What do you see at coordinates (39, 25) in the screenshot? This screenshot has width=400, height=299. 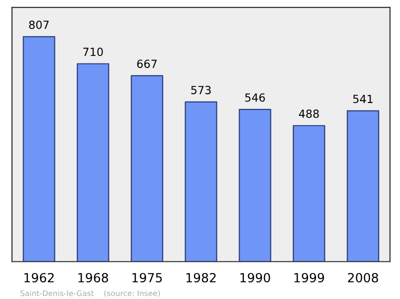 I see `data-label: 807` at bounding box center [39, 25].